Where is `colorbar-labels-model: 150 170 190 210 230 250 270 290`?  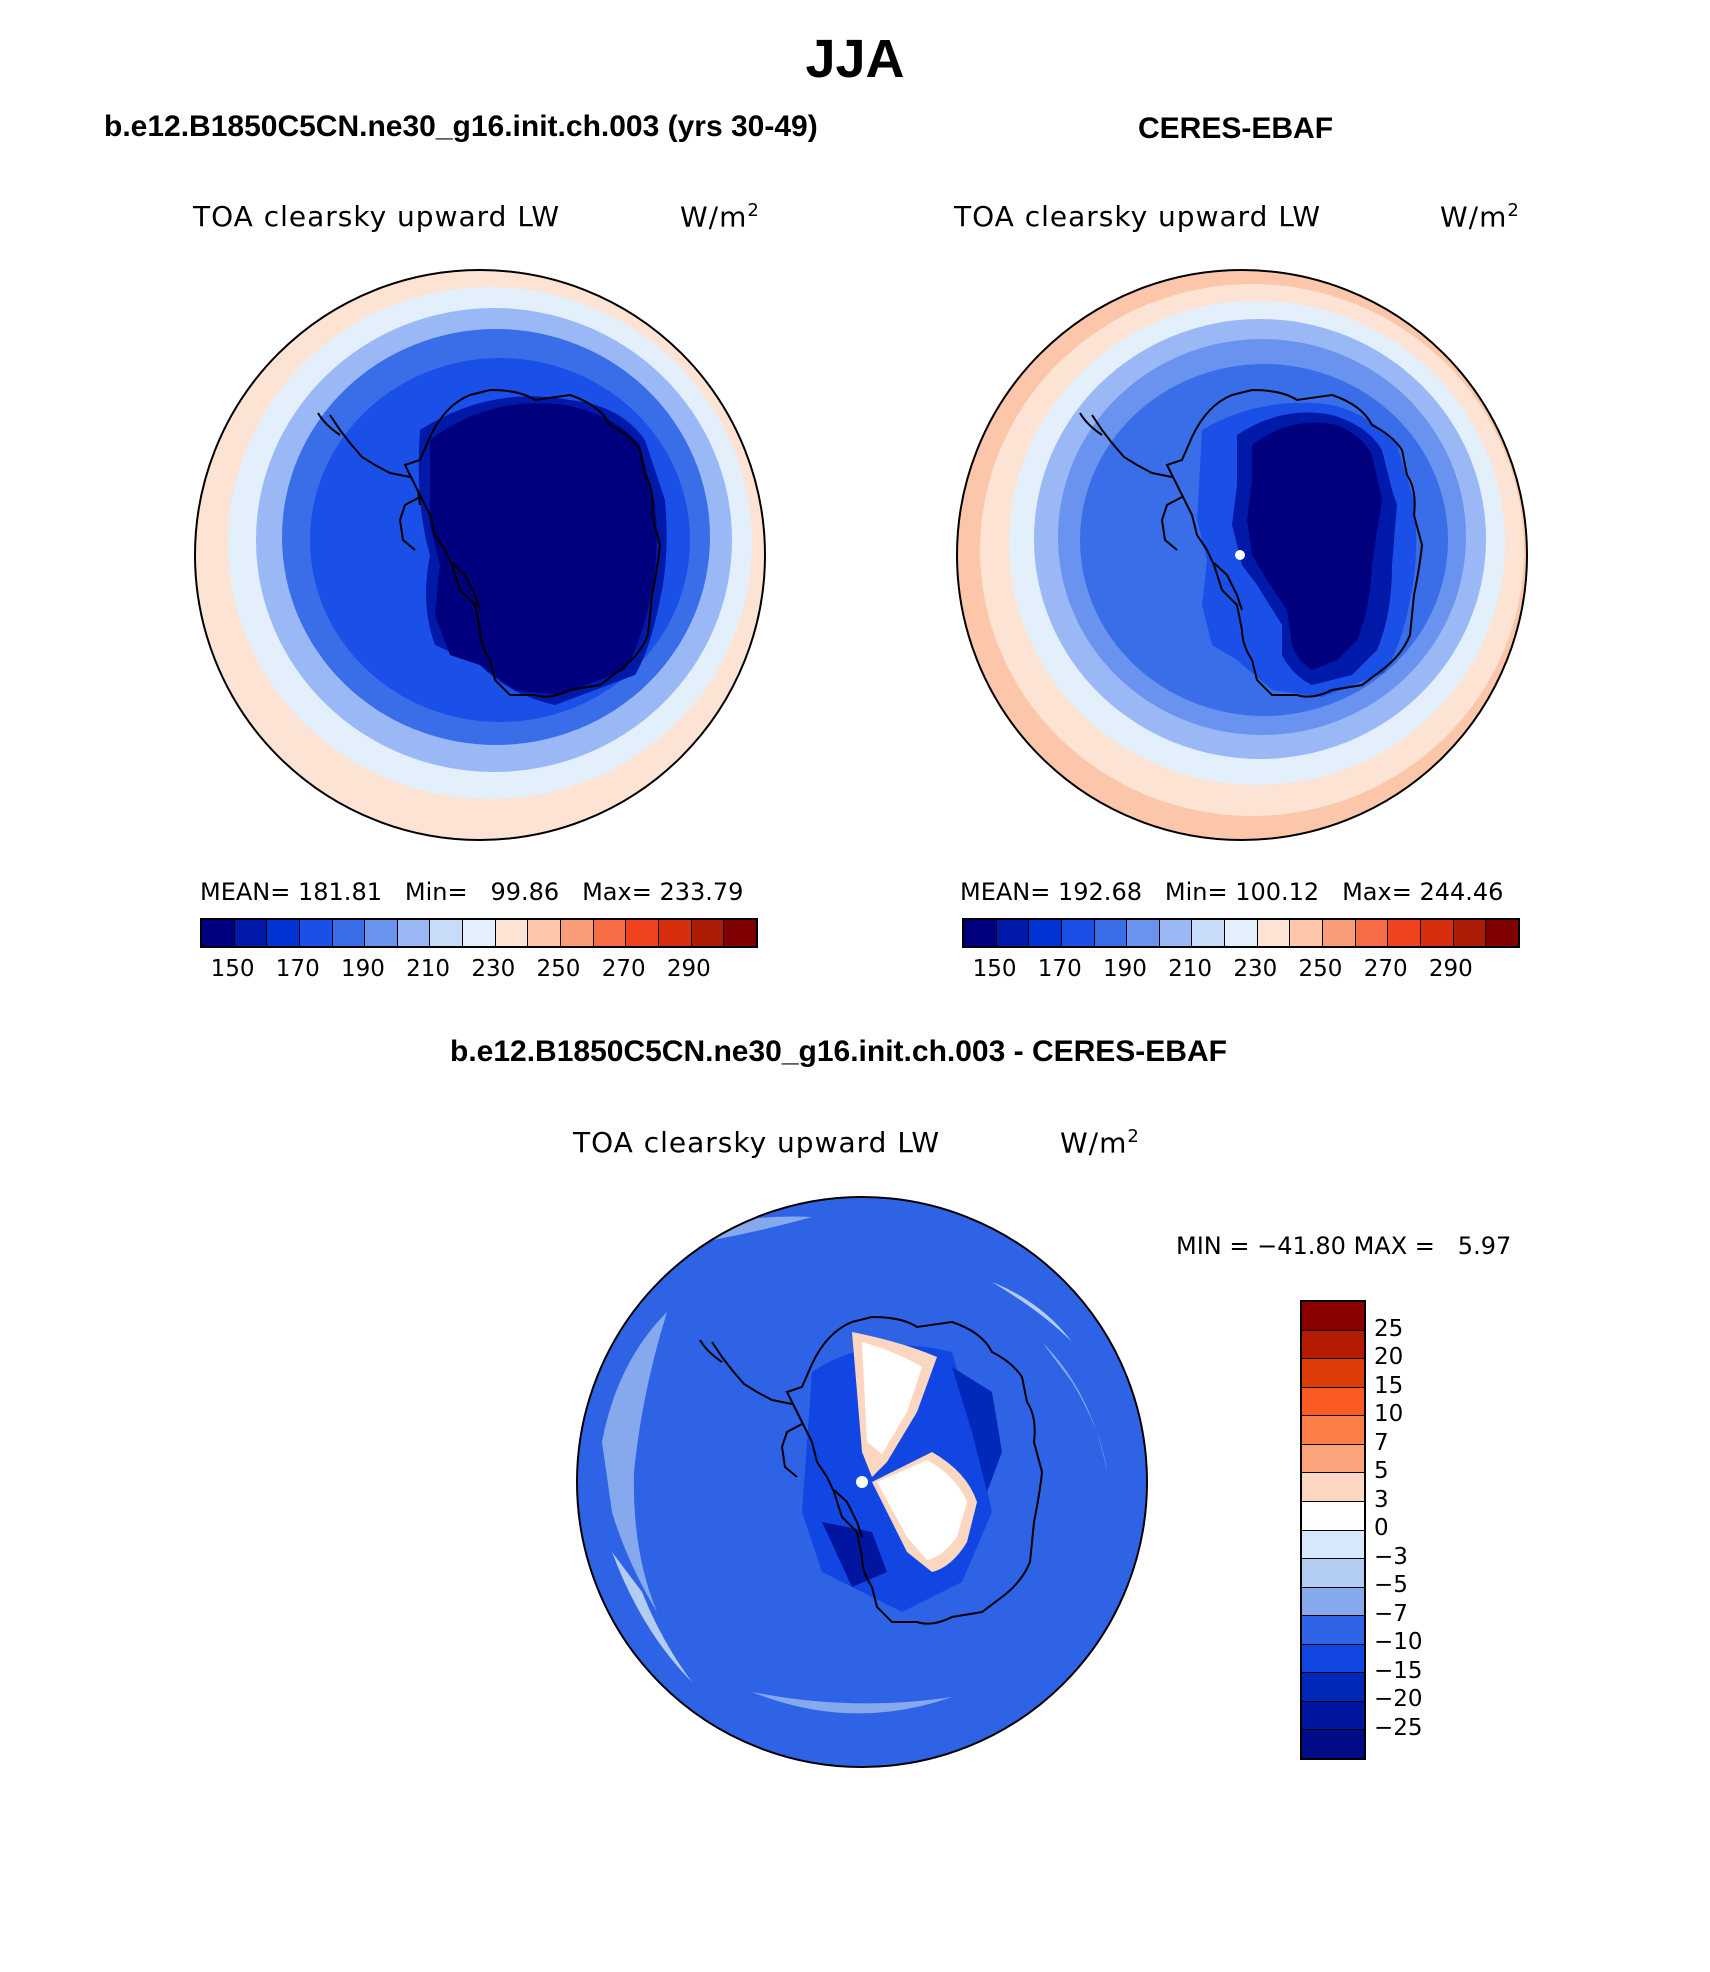 colorbar-labels-model: 150 170 190 210 230 250 270 290 is located at coordinates (477, 971).